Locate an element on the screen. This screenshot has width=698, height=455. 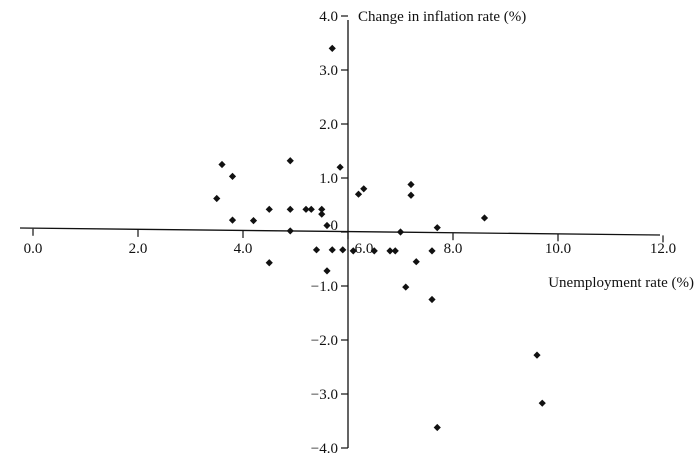
y-axis-label: Change in inflation rate (%) is located at coordinates (442, 17).